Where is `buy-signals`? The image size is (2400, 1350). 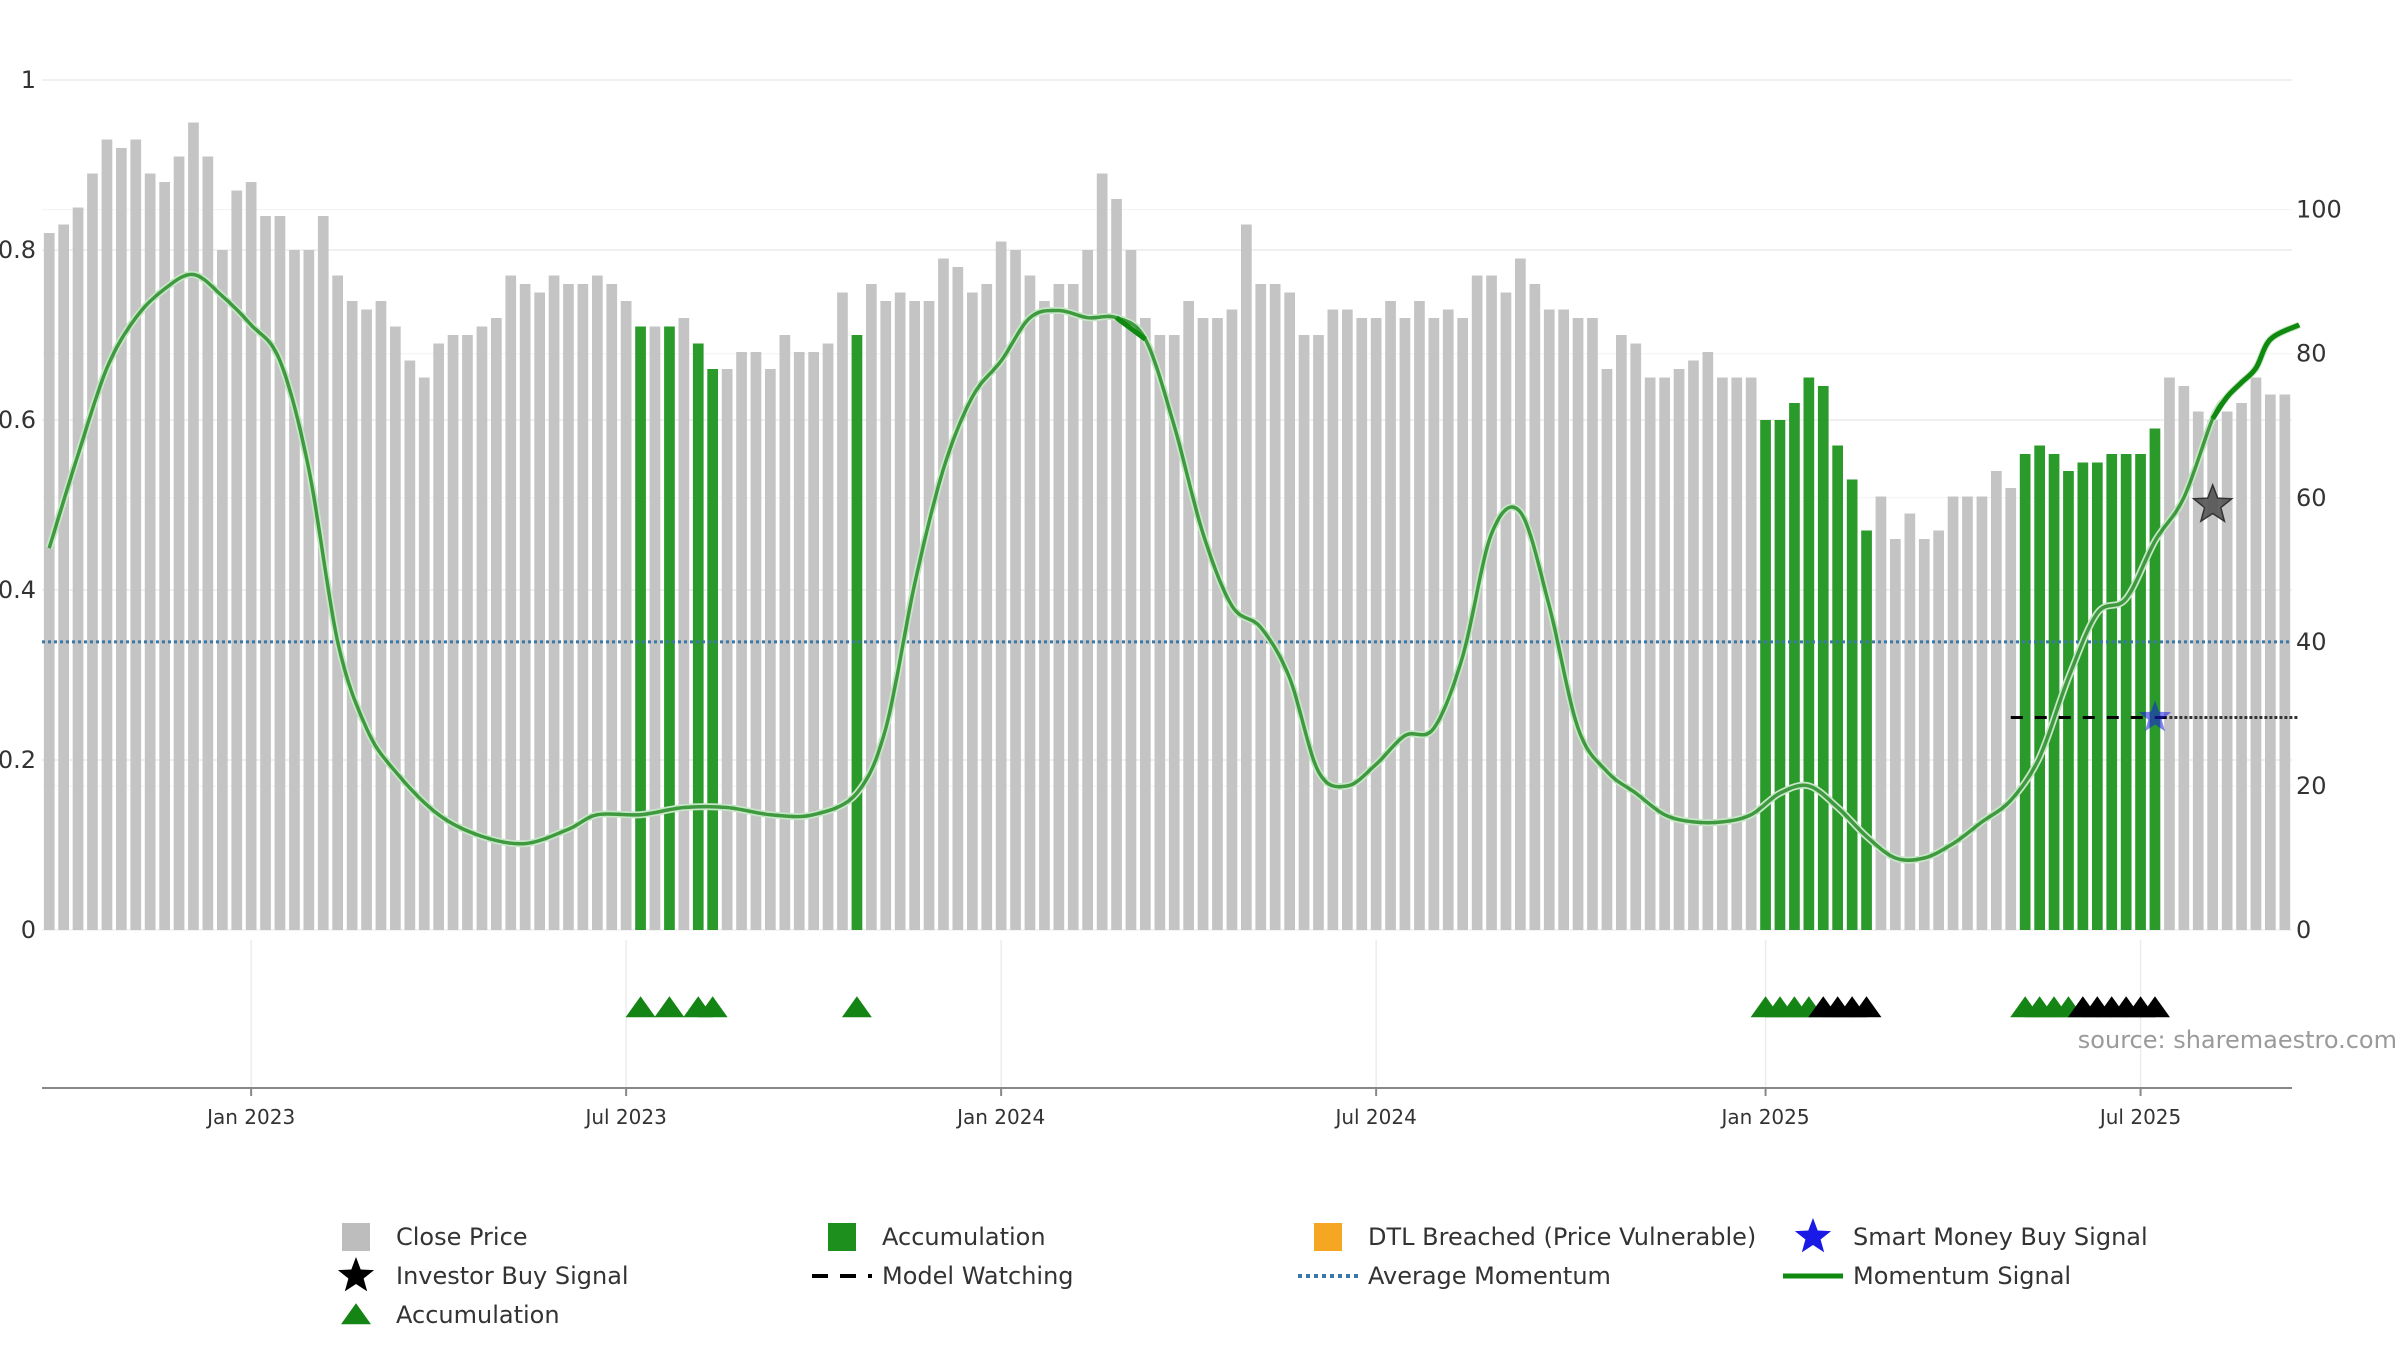 buy-signals is located at coordinates (2186, 607).